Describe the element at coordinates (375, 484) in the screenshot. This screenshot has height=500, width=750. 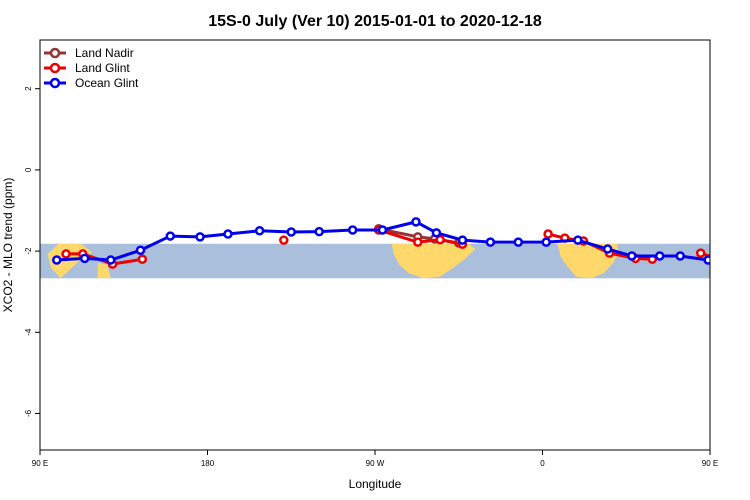
I see `x-axis-label: Longitude` at that location.